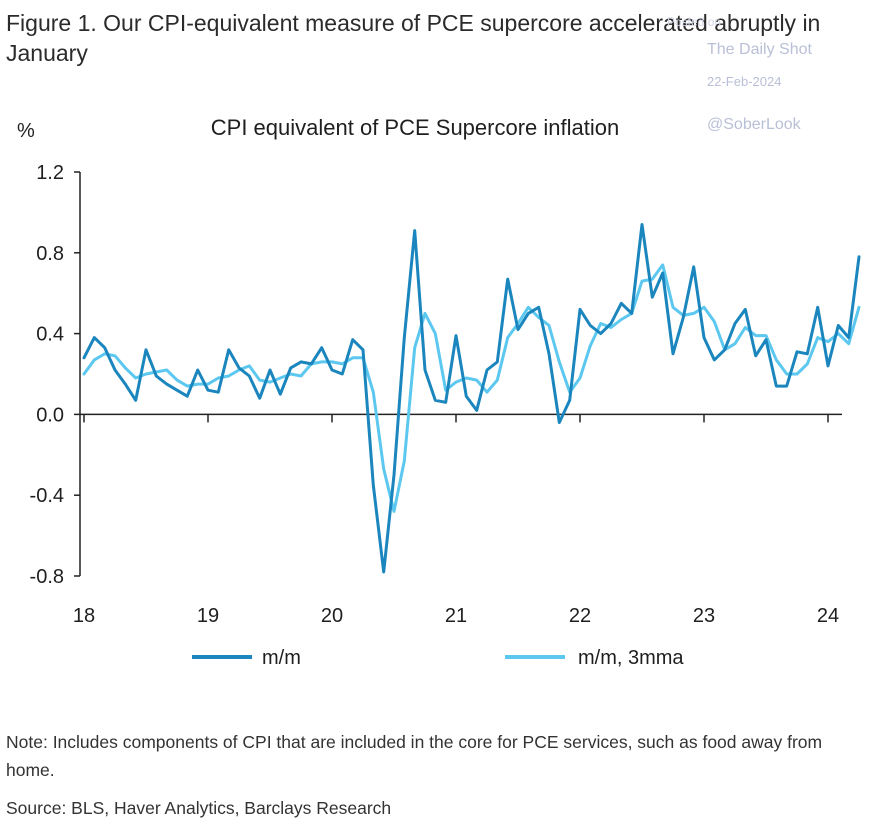 The image size is (878, 830). I want to click on legend-label-mm-3mma: m/m, 3mma, so click(631, 658).